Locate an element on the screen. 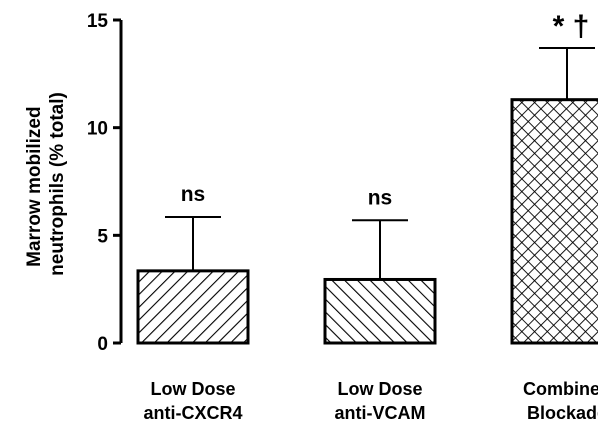 The height and width of the screenshot is (433, 598). y-axis-label-line-1: Marrow mobilized is located at coordinates (34, 186).